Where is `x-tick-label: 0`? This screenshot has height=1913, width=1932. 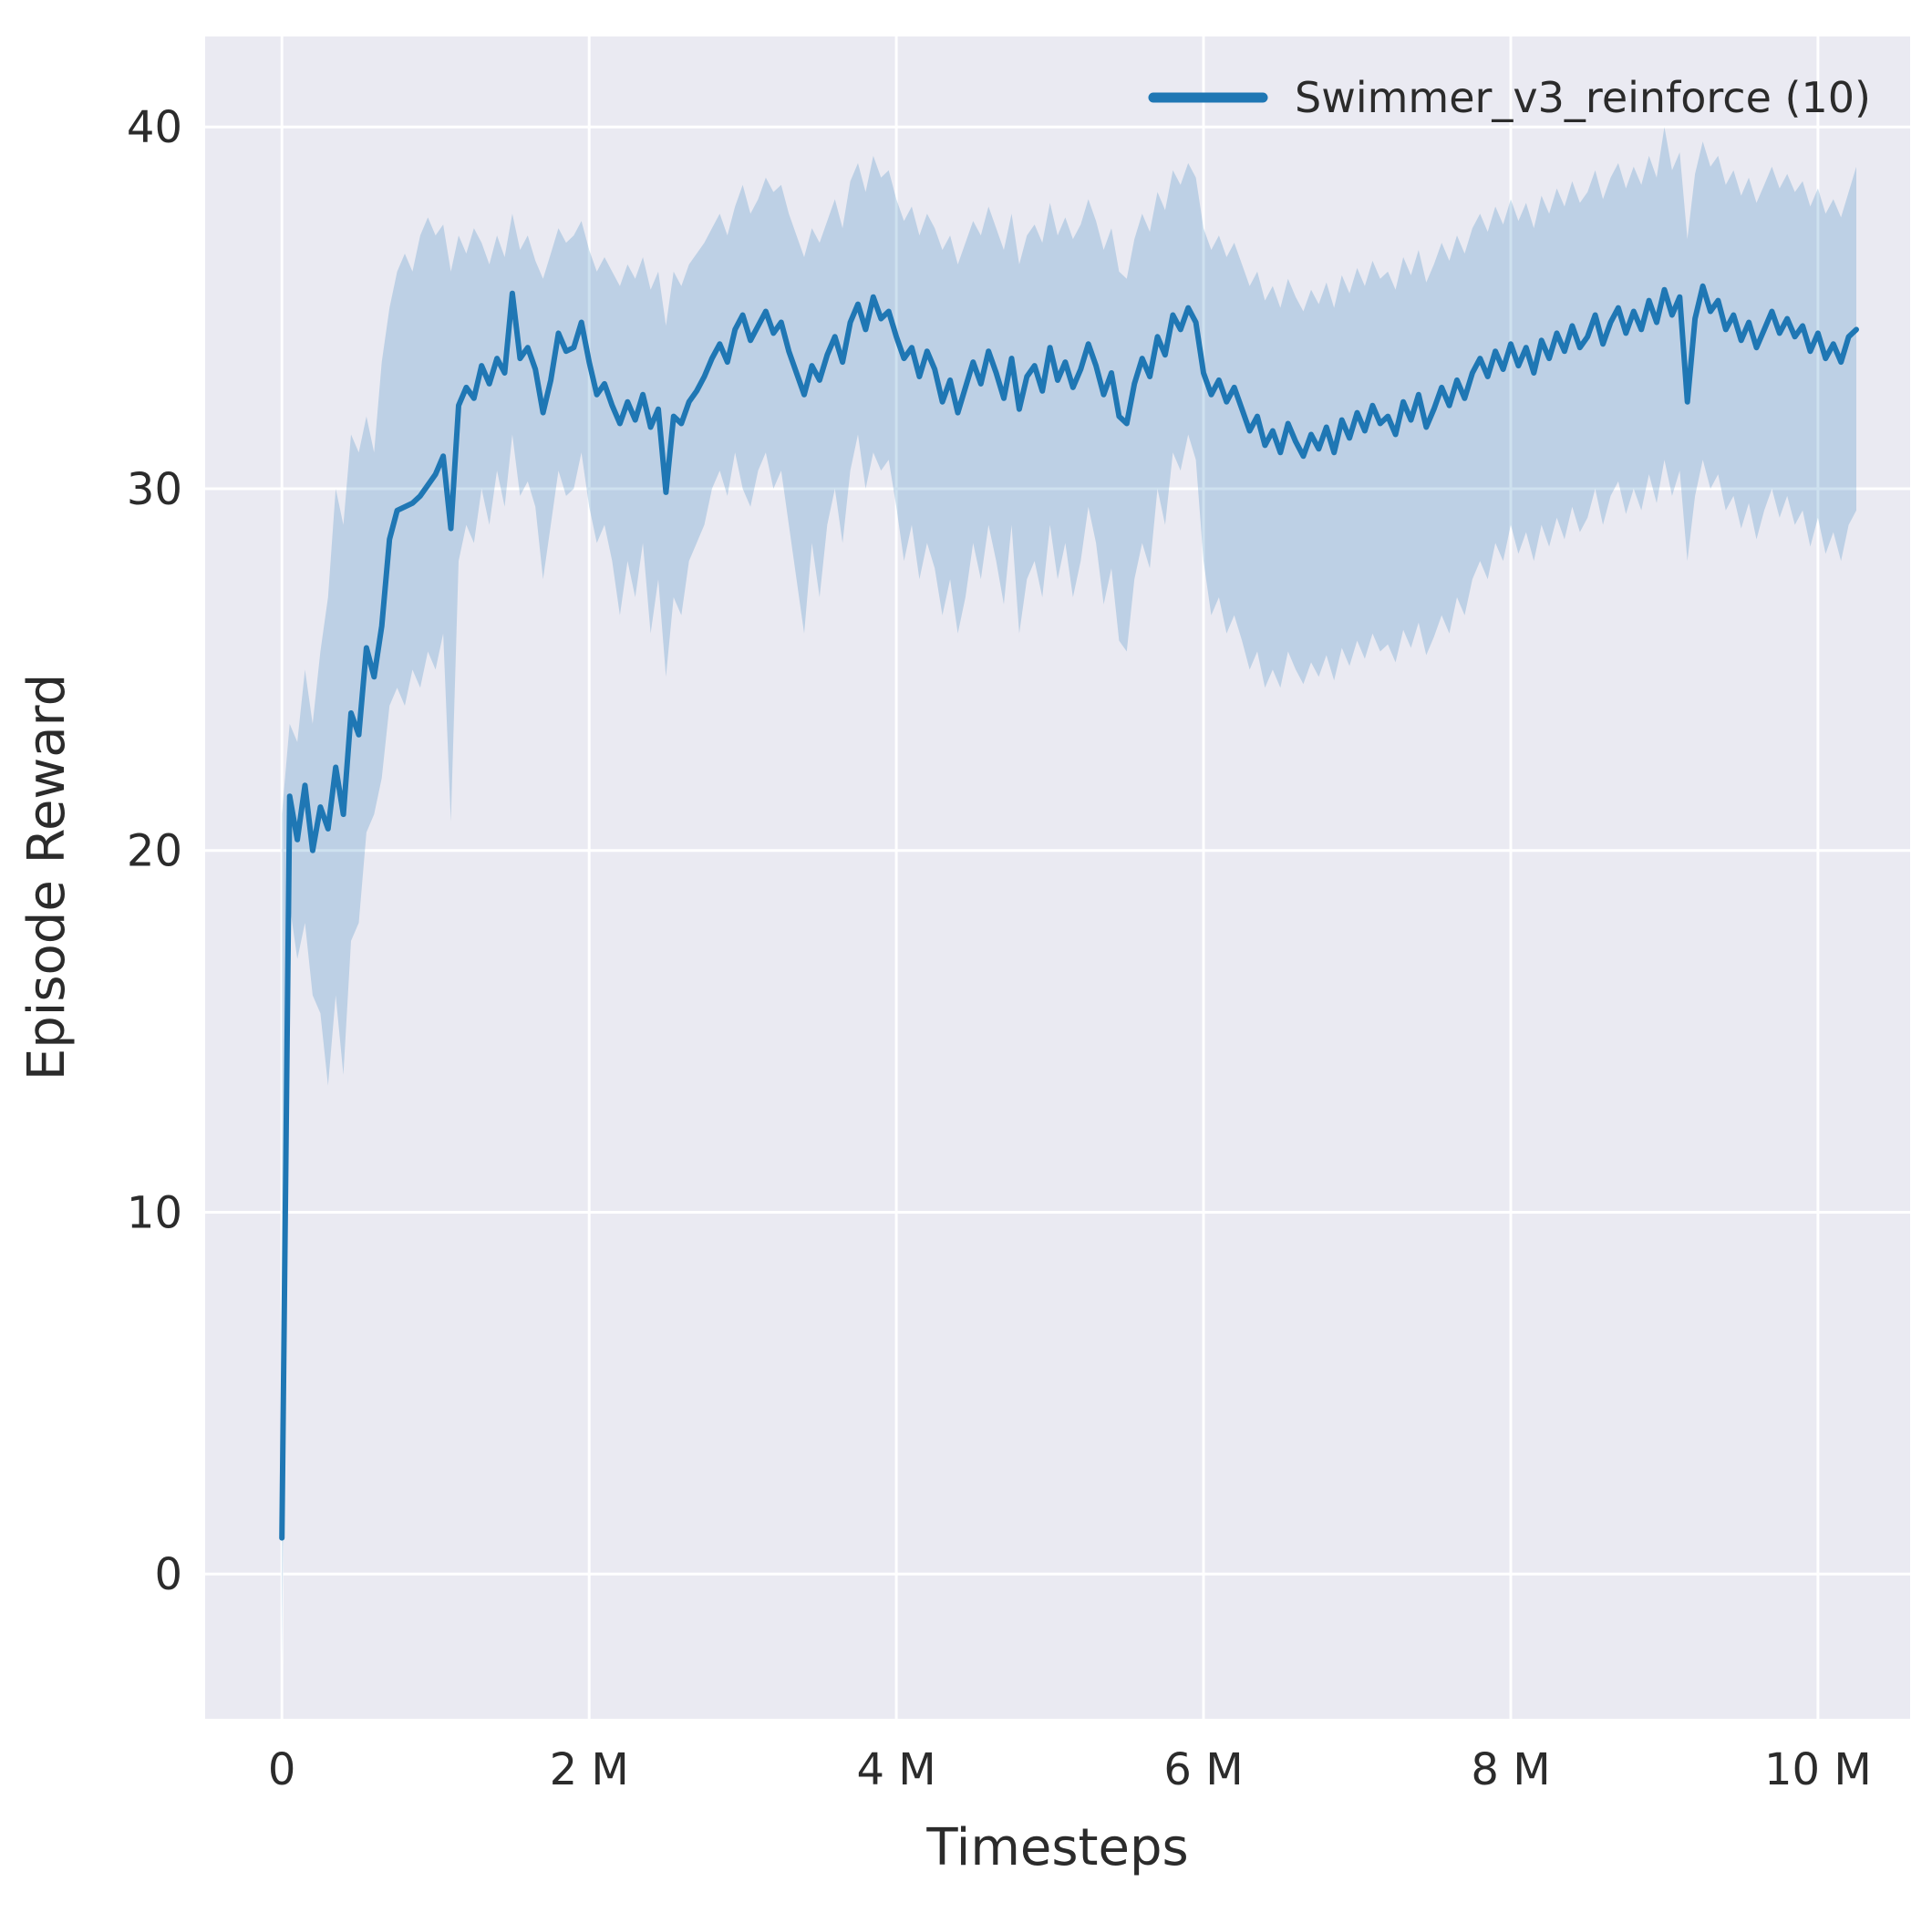 x-tick-label: 0 is located at coordinates (282, 1770).